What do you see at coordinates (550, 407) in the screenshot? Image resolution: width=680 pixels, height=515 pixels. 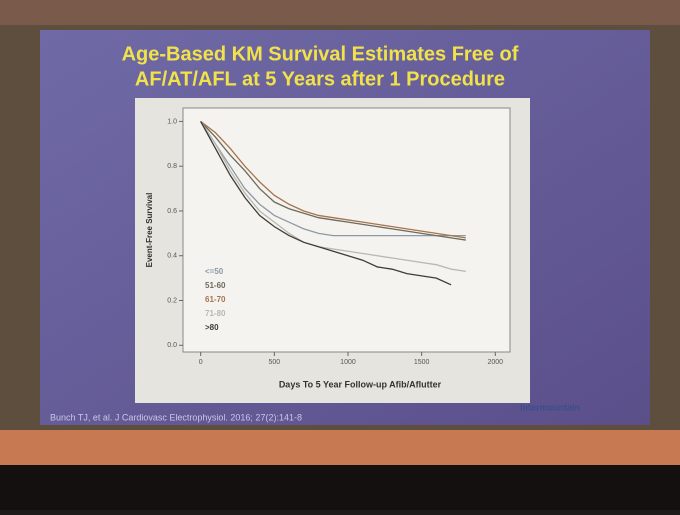 I see `logo: Intermountain` at bounding box center [550, 407].